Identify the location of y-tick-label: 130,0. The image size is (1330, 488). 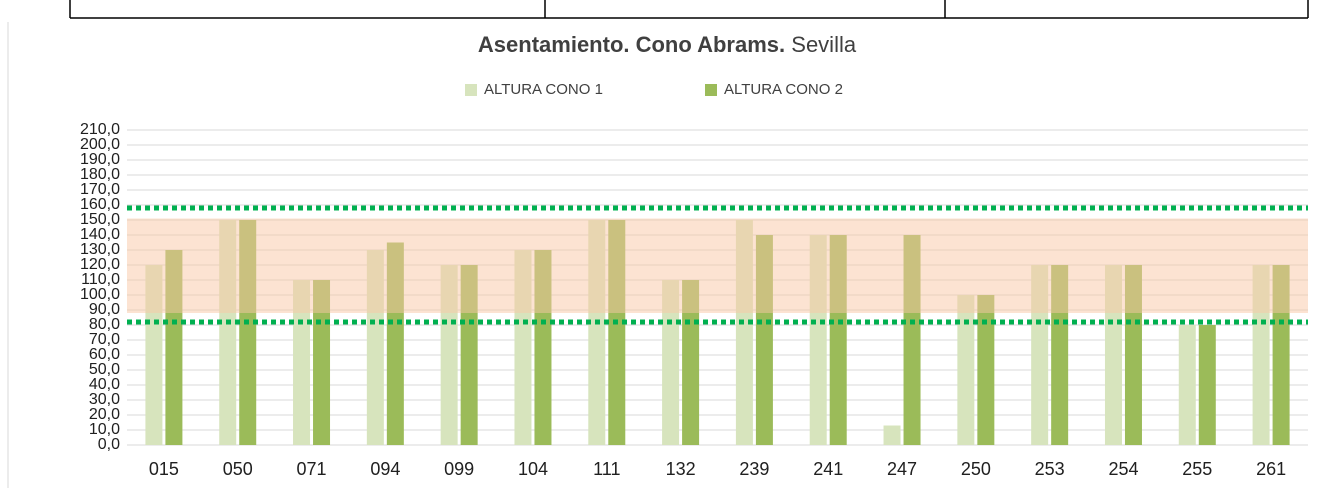
(100, 249).